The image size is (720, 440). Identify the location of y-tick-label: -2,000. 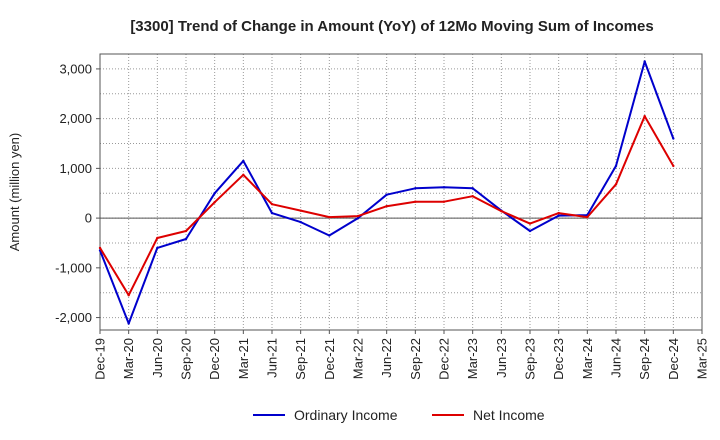
(73, 317).